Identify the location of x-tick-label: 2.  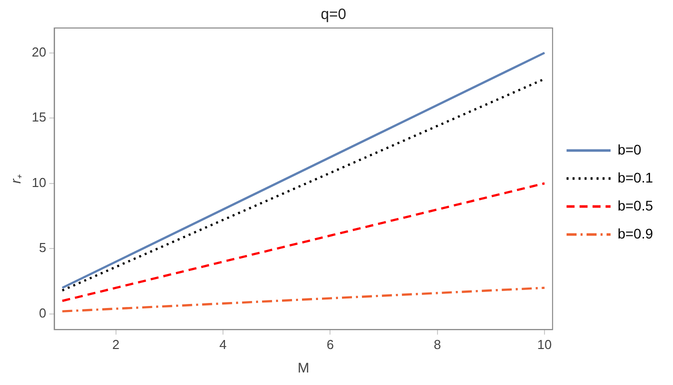
(116, 344).